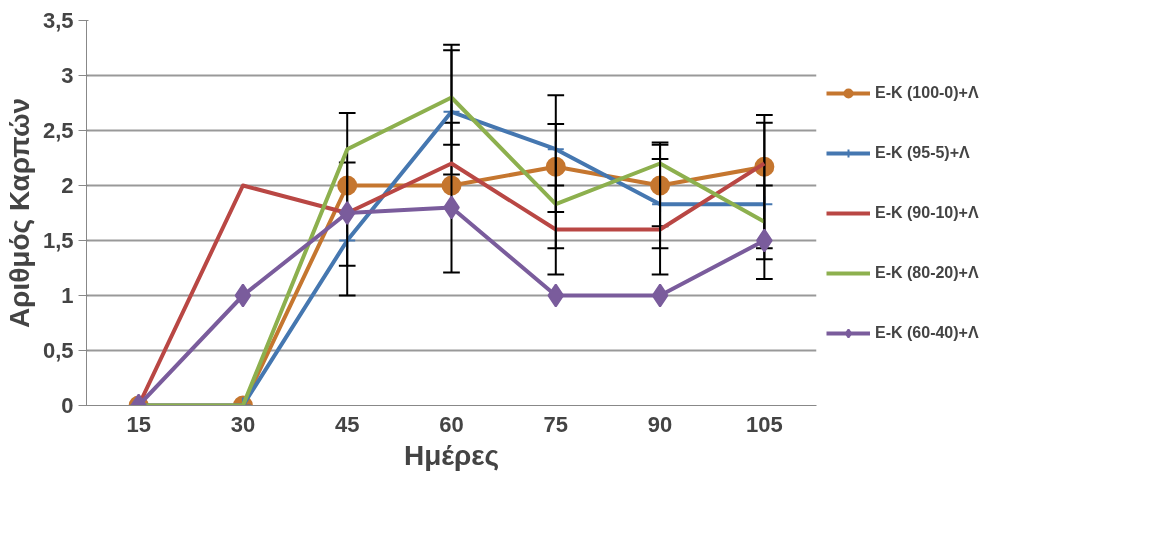 This screenshot has width=1168, height=537. What do you see at coordinates (58, 240) in the screenshot?
I see `y-tick-label: 1,5` at bounding box center [58, 240].